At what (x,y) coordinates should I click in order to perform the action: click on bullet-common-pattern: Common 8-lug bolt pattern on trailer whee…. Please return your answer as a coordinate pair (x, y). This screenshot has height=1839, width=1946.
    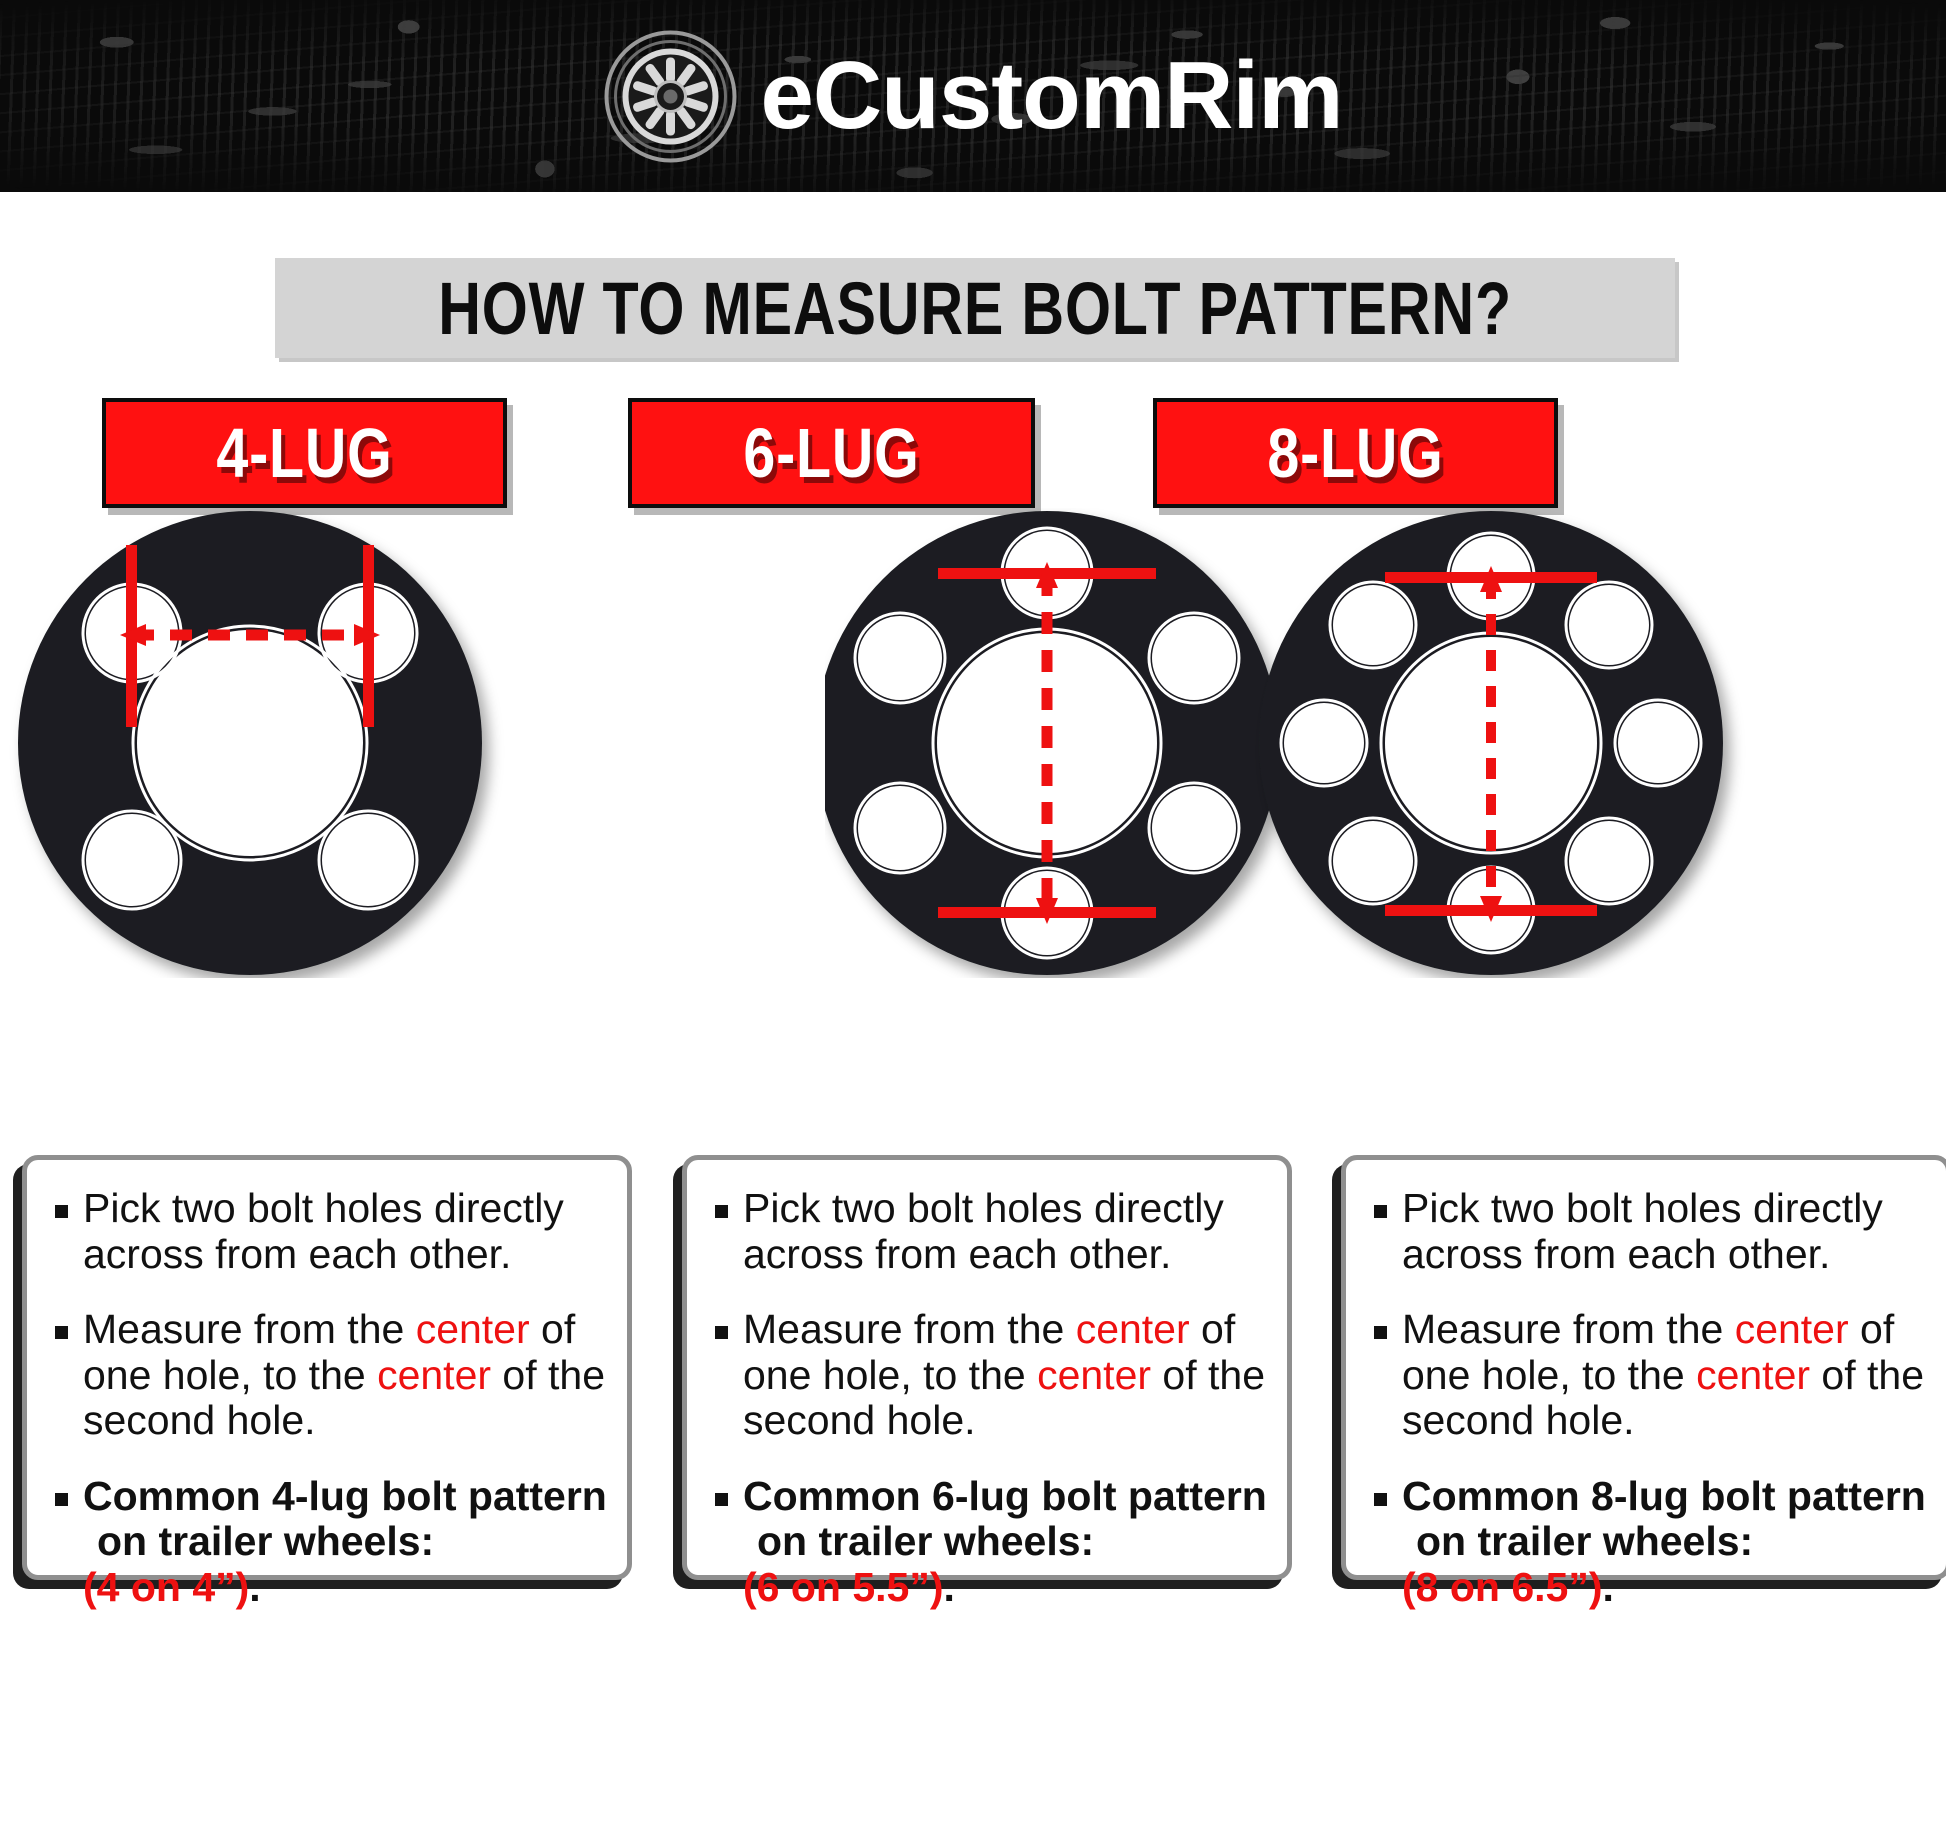
    Looking at the image, I should click on (1648, 1541).